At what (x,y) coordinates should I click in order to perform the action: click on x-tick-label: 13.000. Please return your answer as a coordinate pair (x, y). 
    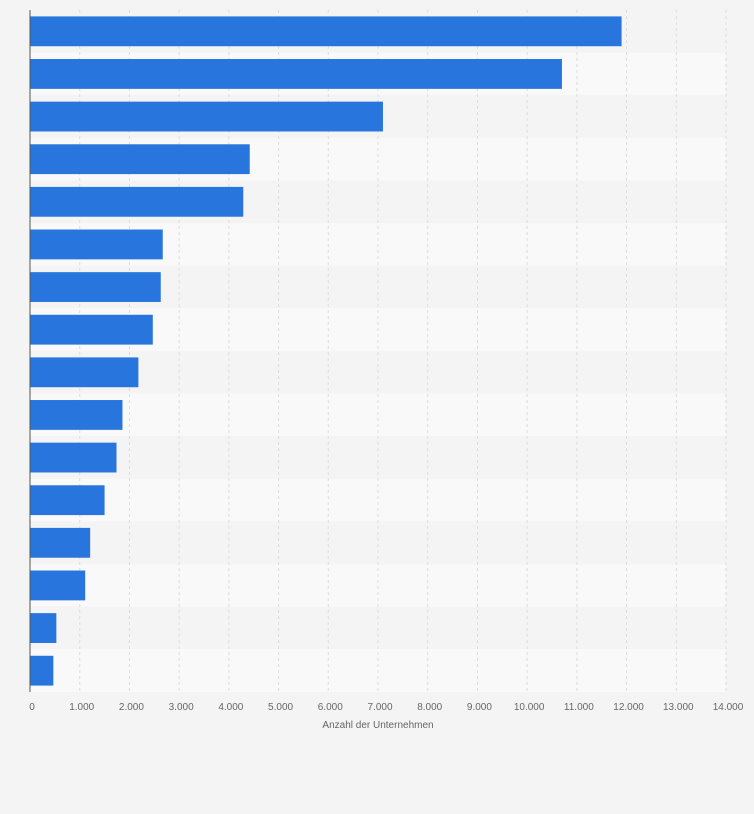
    Looking at the image, I should click on (678, 707).